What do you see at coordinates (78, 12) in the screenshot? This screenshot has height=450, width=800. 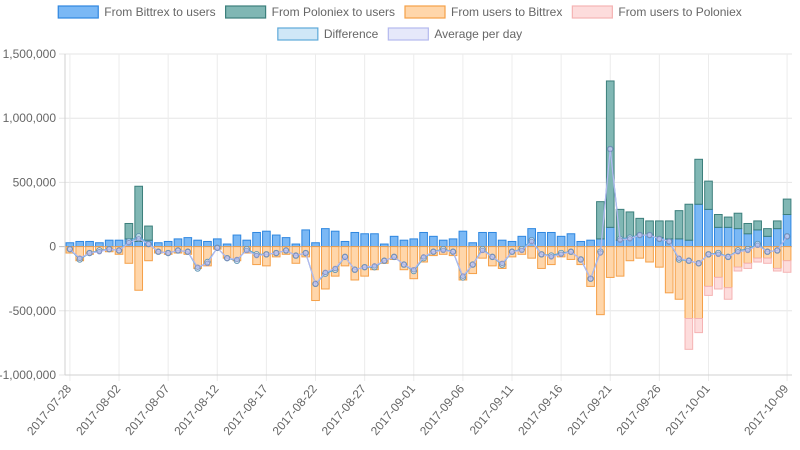 I see `legend-swatch` at bounding box center [78, 12].